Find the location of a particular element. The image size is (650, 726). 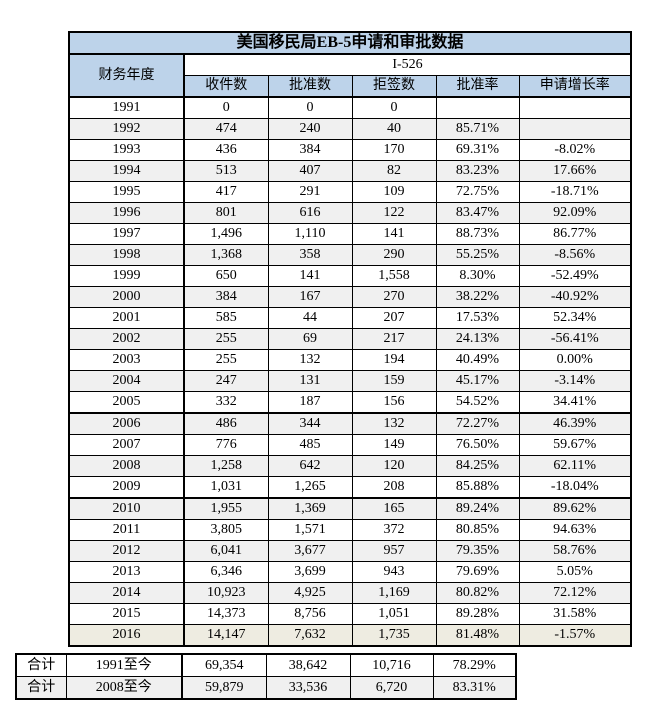

denied-cell: 132 is located at coordinates (394, 423).